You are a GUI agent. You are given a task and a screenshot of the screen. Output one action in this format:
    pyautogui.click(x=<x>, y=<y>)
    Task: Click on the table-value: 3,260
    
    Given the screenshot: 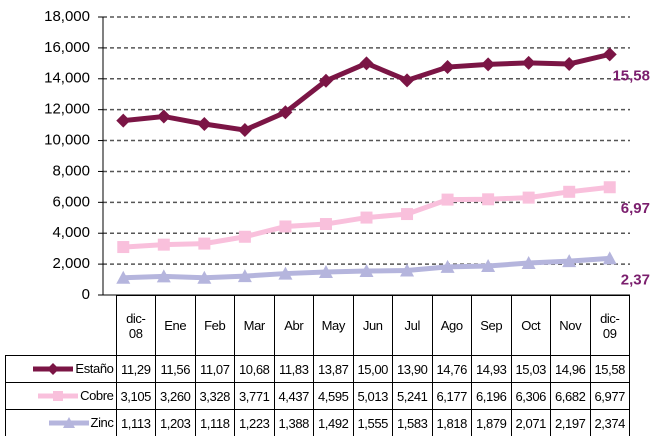 What is the action you would take?
    pyautogui.click(x=175, y=396)
    